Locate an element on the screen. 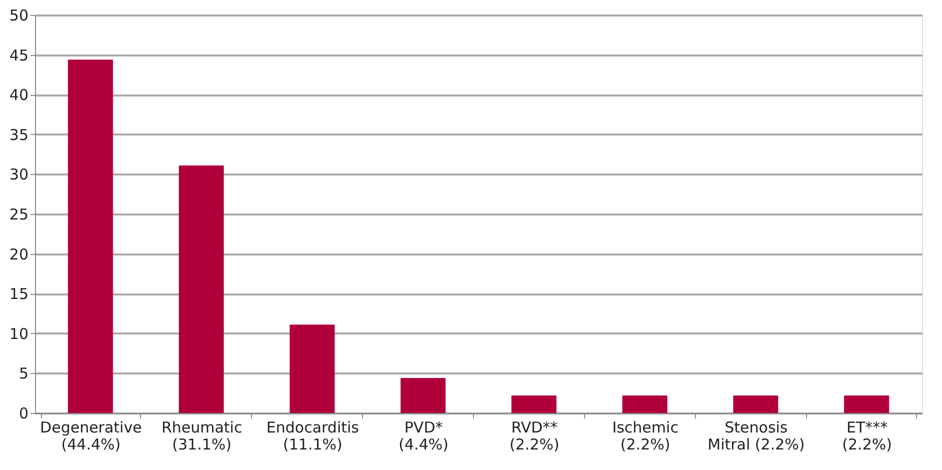 This screenshot has height=470, width=942. x-tick-label: Endocarditis (11.1%) is located at coordinates (313, 436).